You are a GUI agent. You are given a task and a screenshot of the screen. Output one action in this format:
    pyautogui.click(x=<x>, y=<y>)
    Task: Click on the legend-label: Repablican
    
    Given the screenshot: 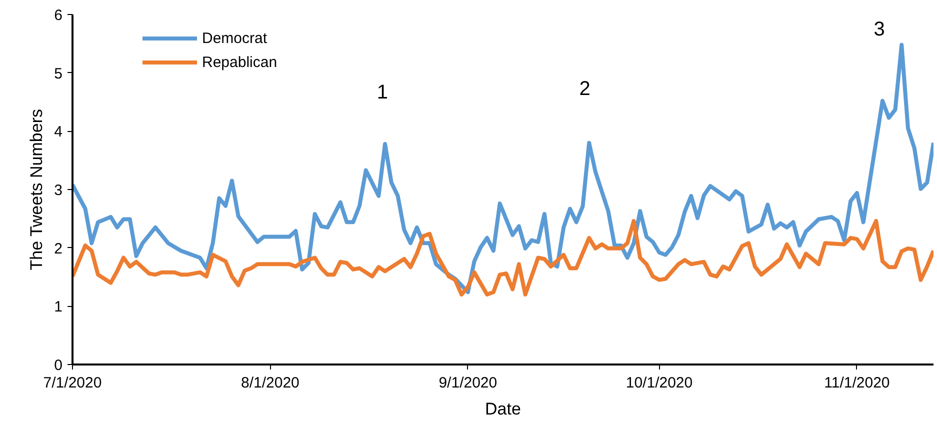 What is the action you would take?
    pyautogui.click(x=240, y=62)
    